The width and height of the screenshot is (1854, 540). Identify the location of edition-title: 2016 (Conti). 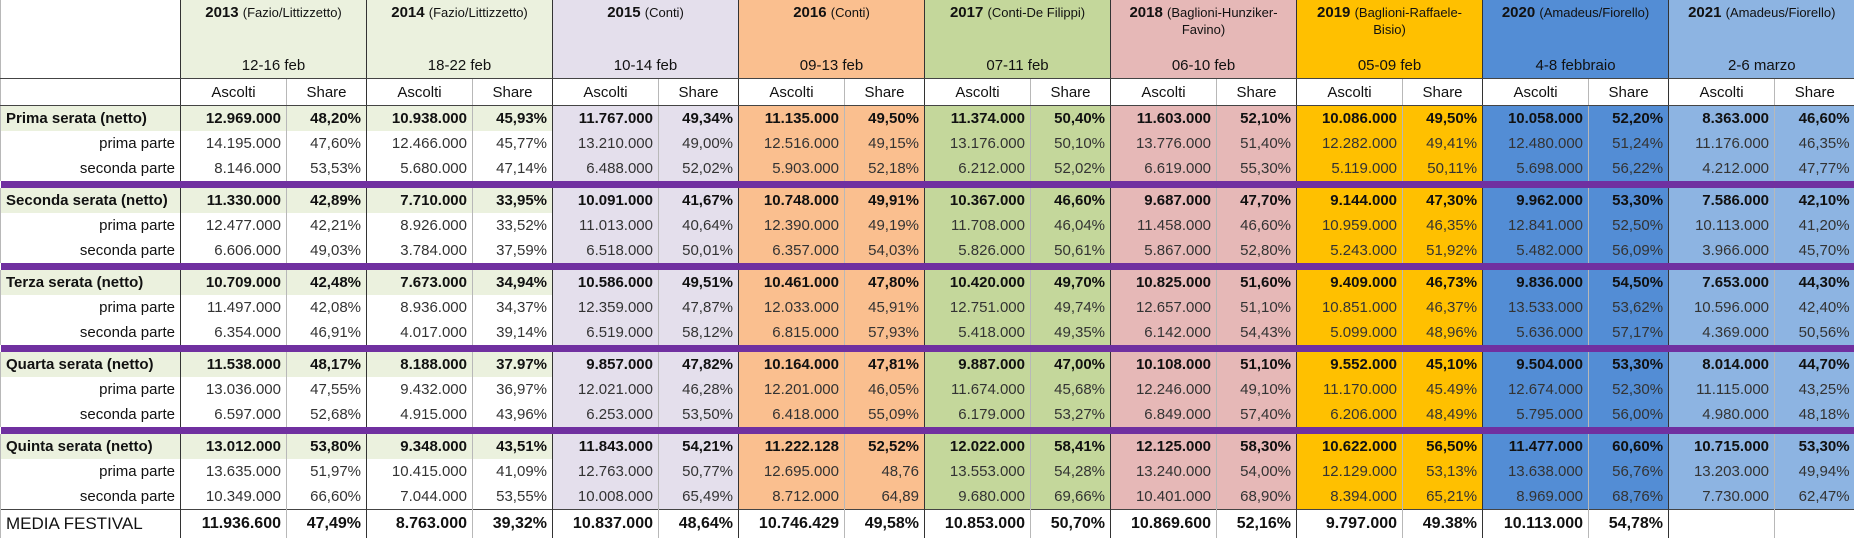
(831, 12).